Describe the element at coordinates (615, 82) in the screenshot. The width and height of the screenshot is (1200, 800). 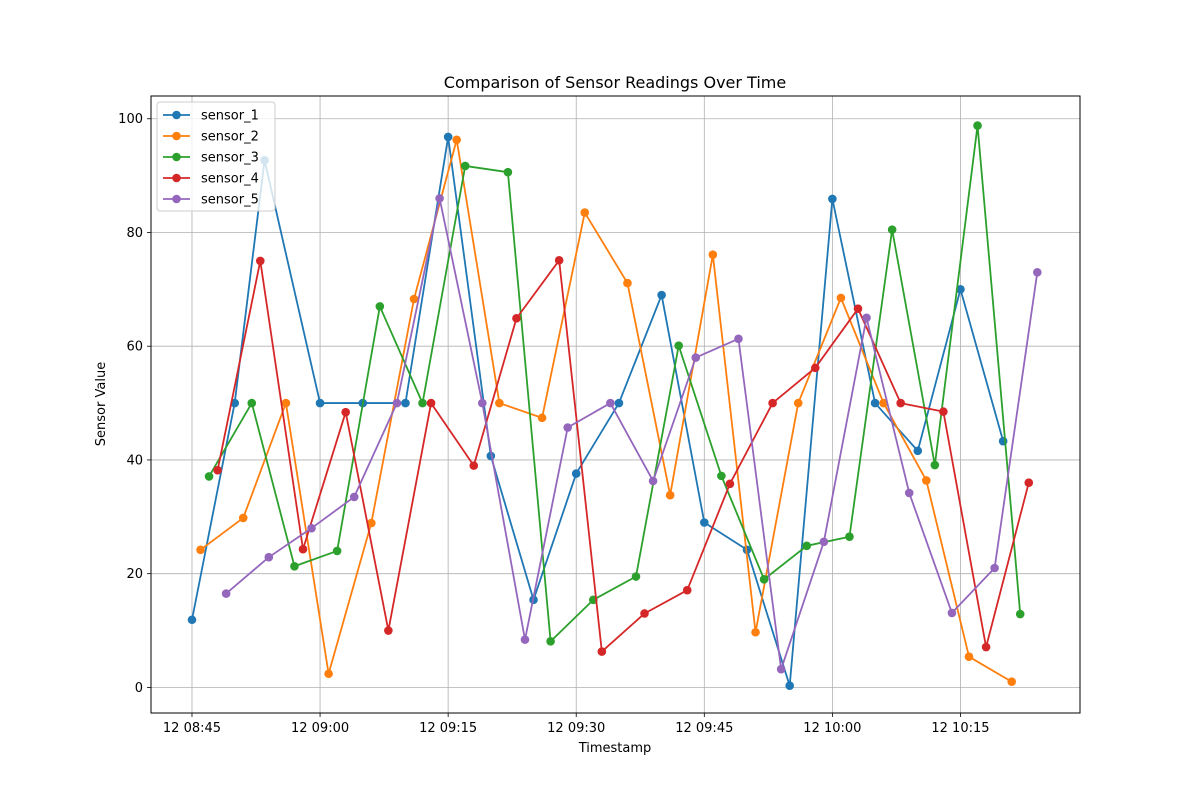
I see `chart-title: Comparison of Sensor Readings Over Time` at that location.